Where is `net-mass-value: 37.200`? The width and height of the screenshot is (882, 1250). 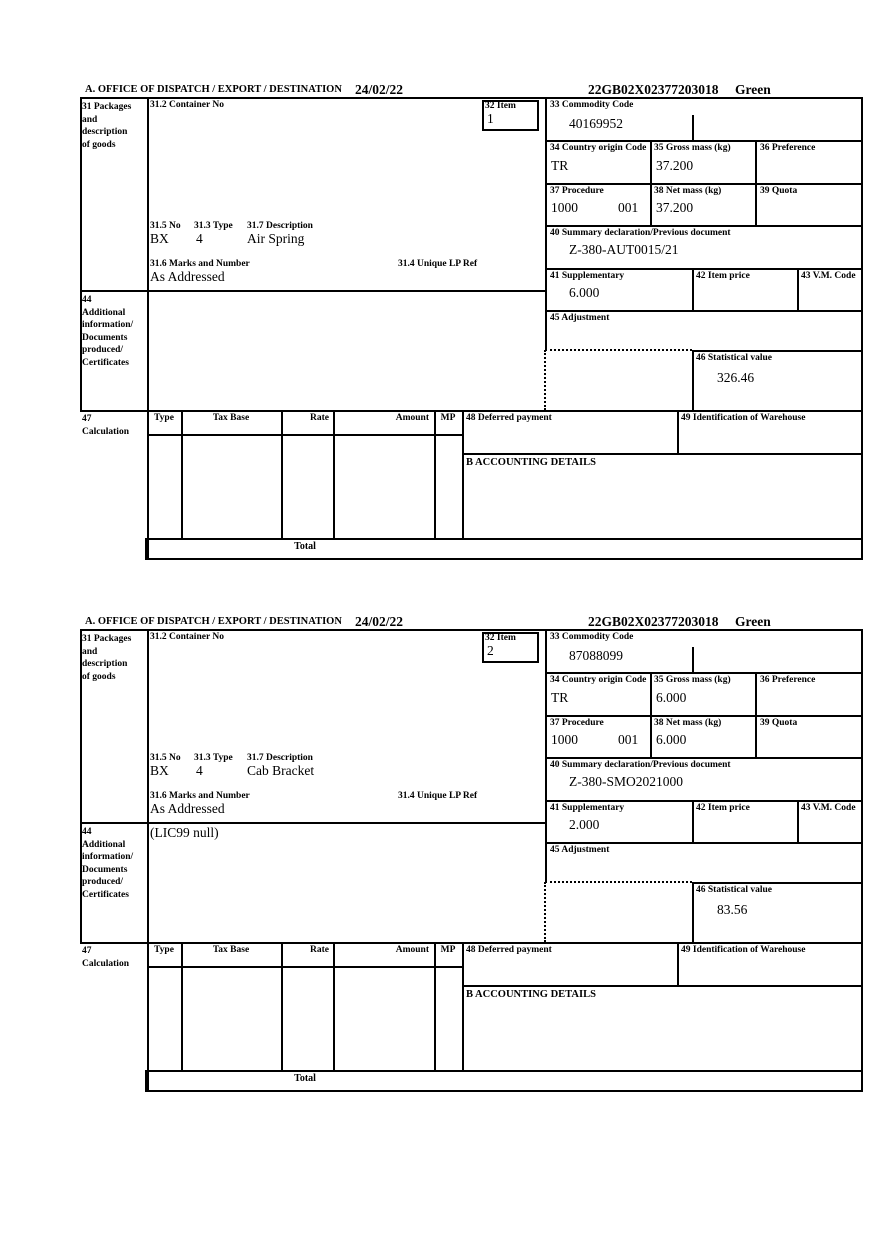
net-mass-value: 37.200 is located at coordinates (675, 207).